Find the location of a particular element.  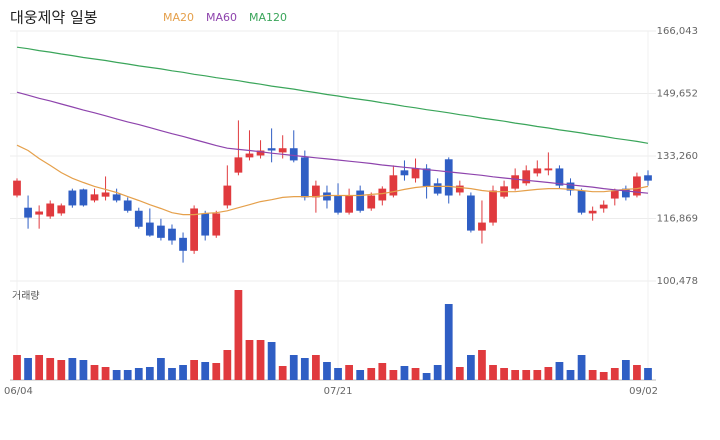

y-tick-label: 133,260 is located at coordinates (677, 156).